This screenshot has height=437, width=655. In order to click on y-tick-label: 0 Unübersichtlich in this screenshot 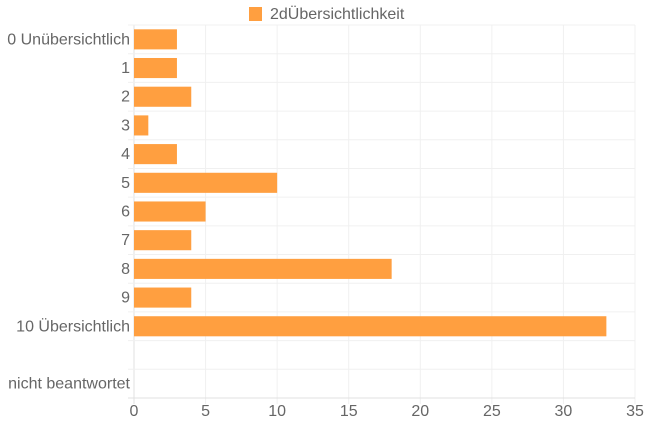, I will do `click(68, 39)`.